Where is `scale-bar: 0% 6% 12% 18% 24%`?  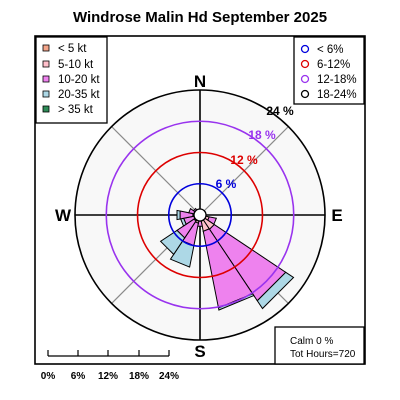 scale-bar: 0% 6% 12% 18% 24% is located at coordinates (110, 366).